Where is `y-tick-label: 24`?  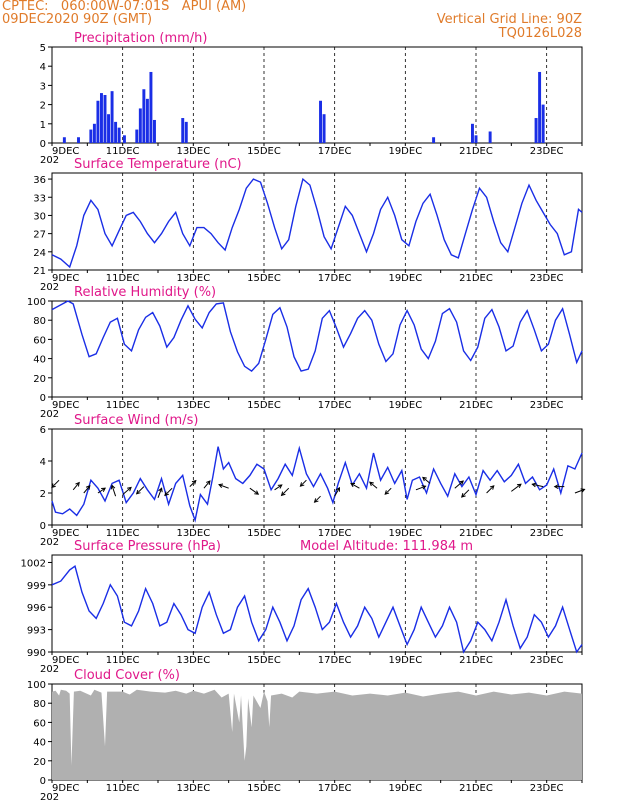
y-tick-label: 24 is located at coordinates (39, 253).